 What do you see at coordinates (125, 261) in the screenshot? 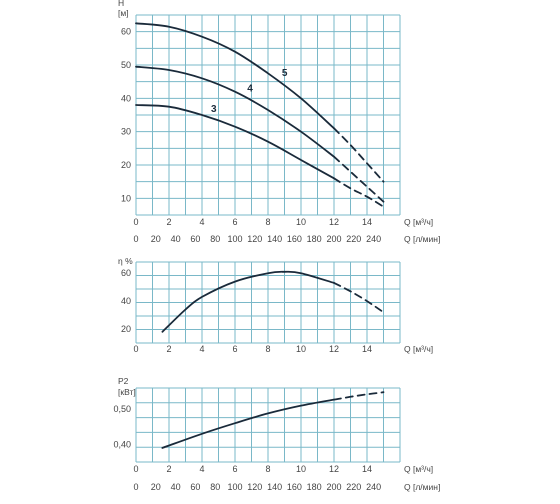
I see `y-axis-label: η %` at bounding box center [125, 261].